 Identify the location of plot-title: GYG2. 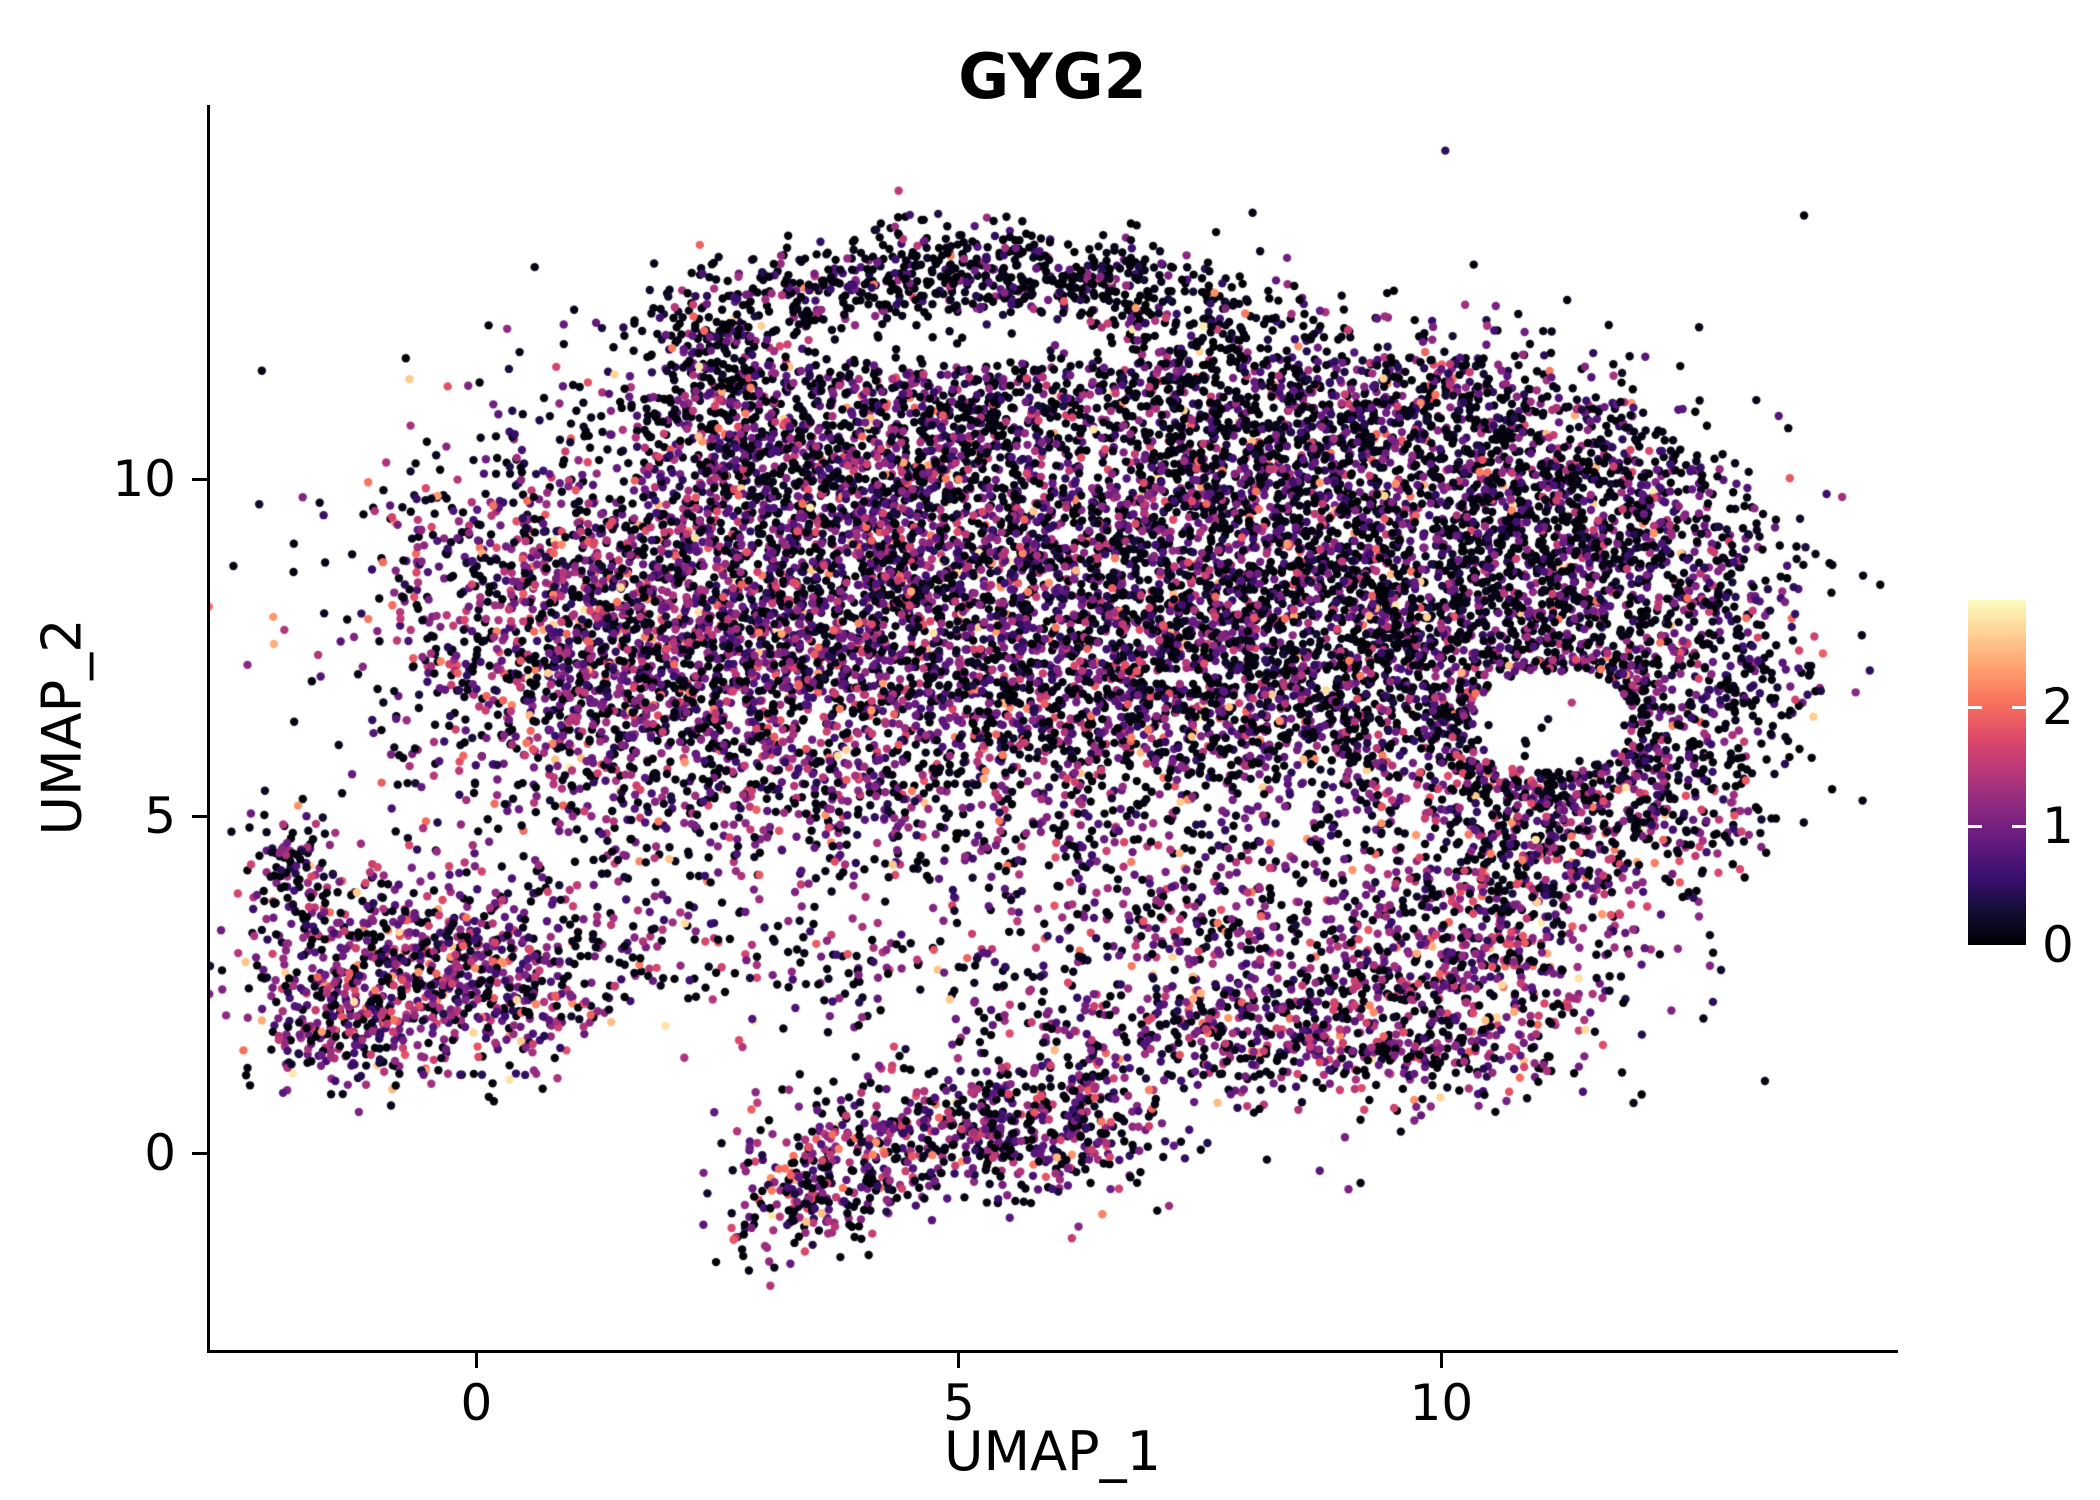
(1052, 76).